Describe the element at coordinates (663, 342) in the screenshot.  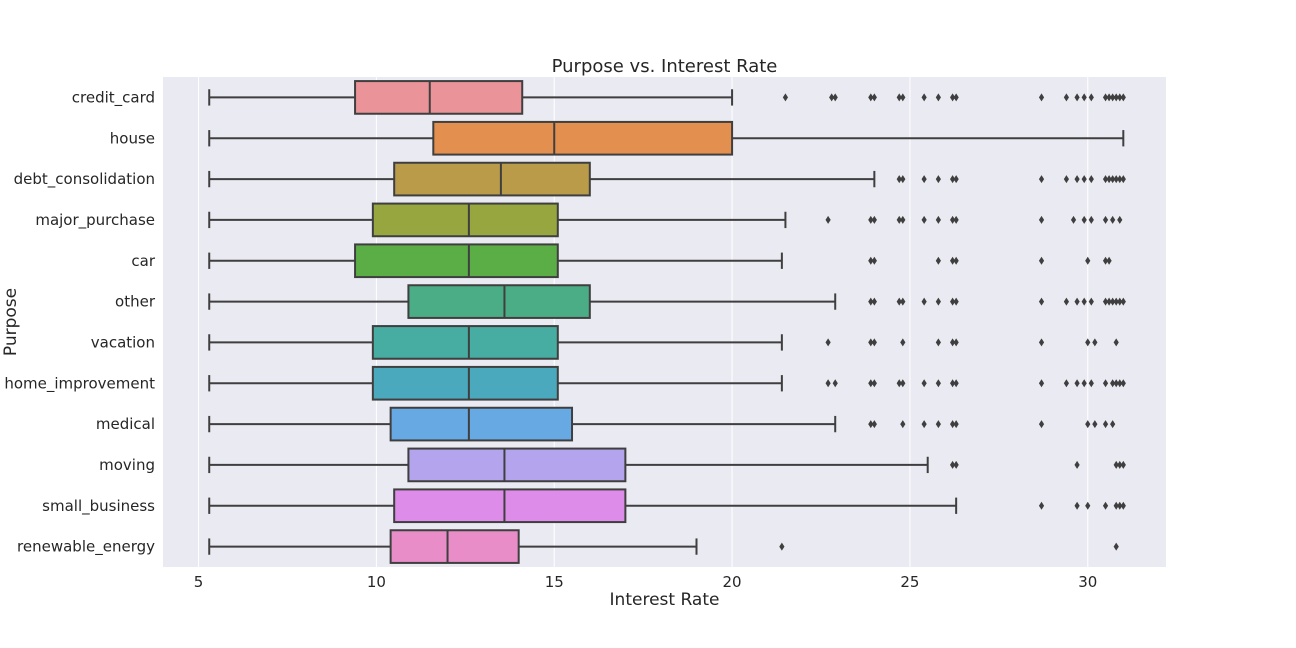
I see `box-vacation` at that location.